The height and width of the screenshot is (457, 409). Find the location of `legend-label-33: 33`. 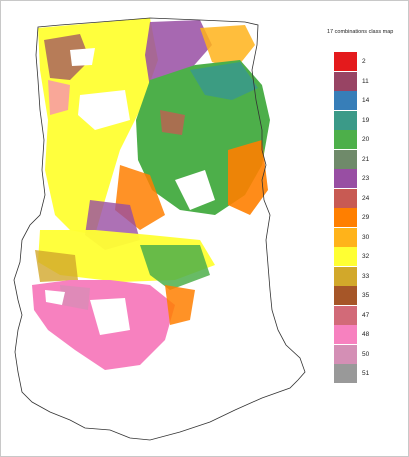

legend-label-33: 33 is located at coordinates (366, 276).